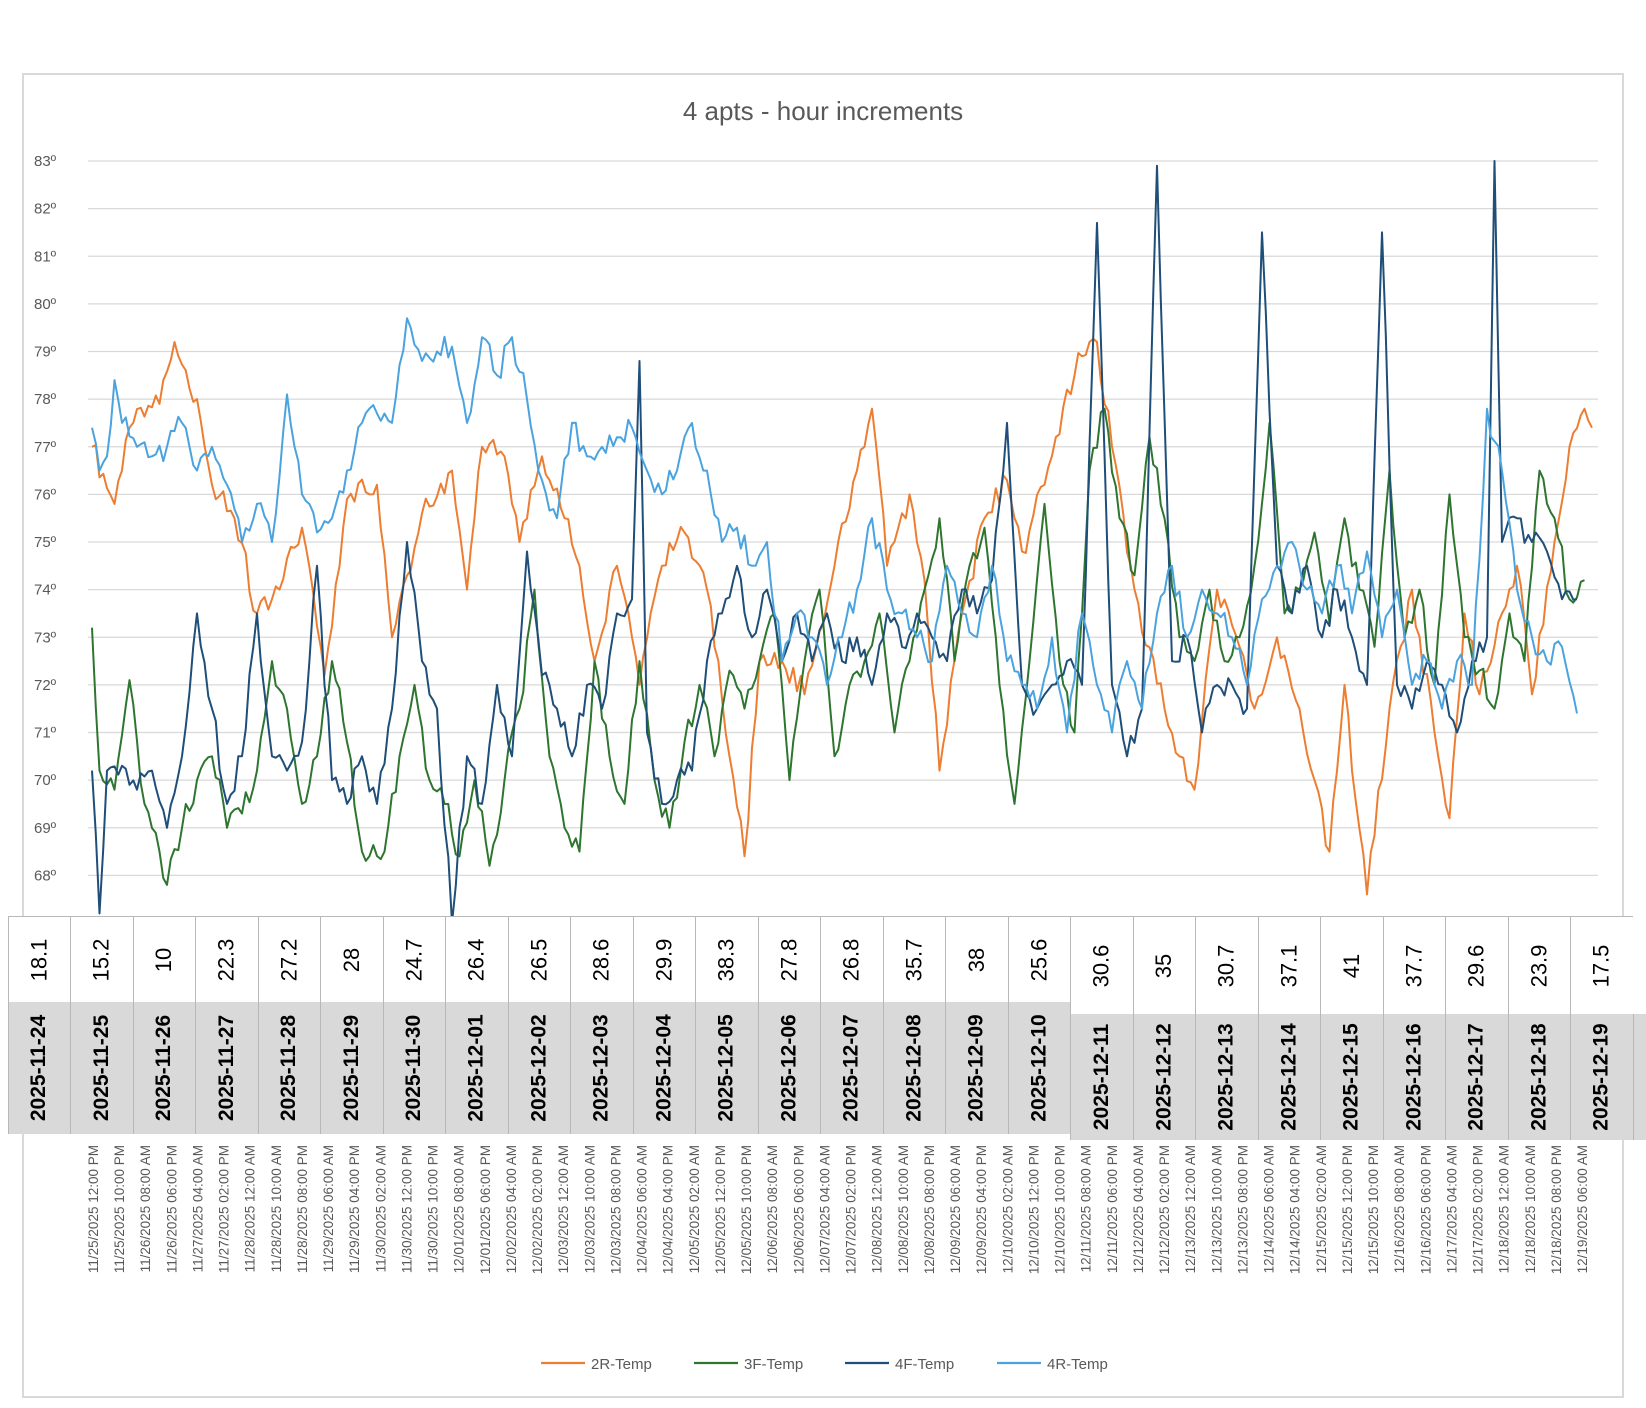 The image size is (1646, 1408). I want to click on y-tick-label: 77º, so click(45, 447).